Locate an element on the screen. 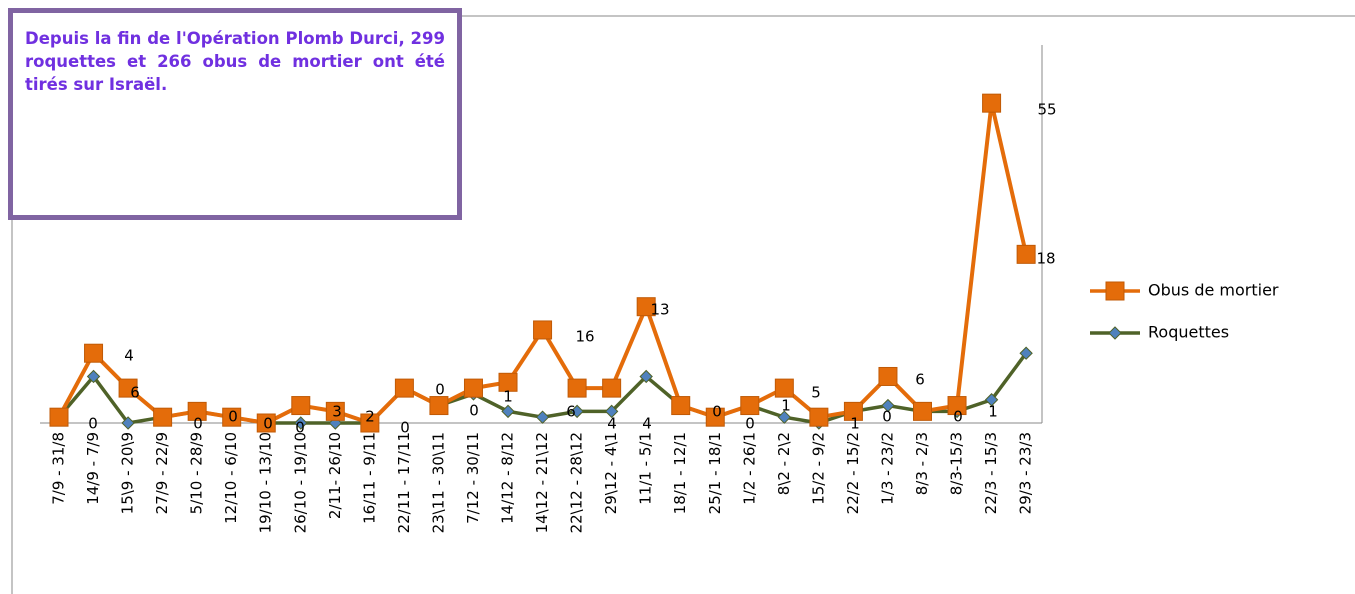  x-tick-label: 8/3-15/3 is located at coordinates (957, 463).